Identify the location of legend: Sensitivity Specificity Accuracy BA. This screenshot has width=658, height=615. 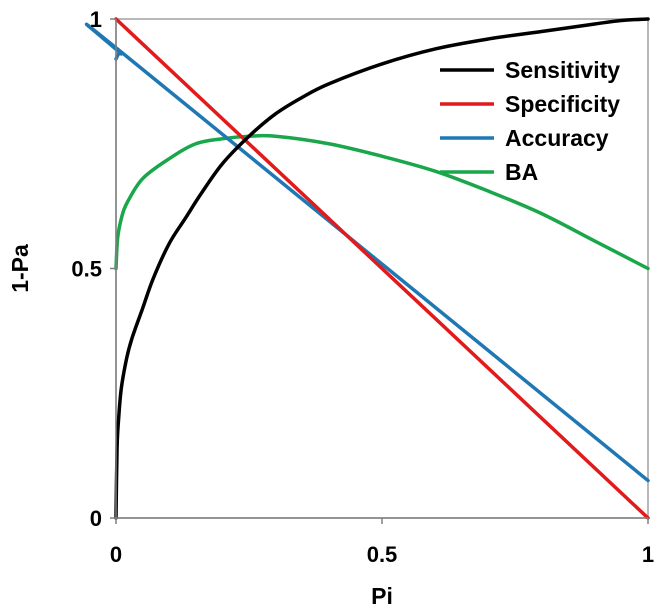
(530, 121).